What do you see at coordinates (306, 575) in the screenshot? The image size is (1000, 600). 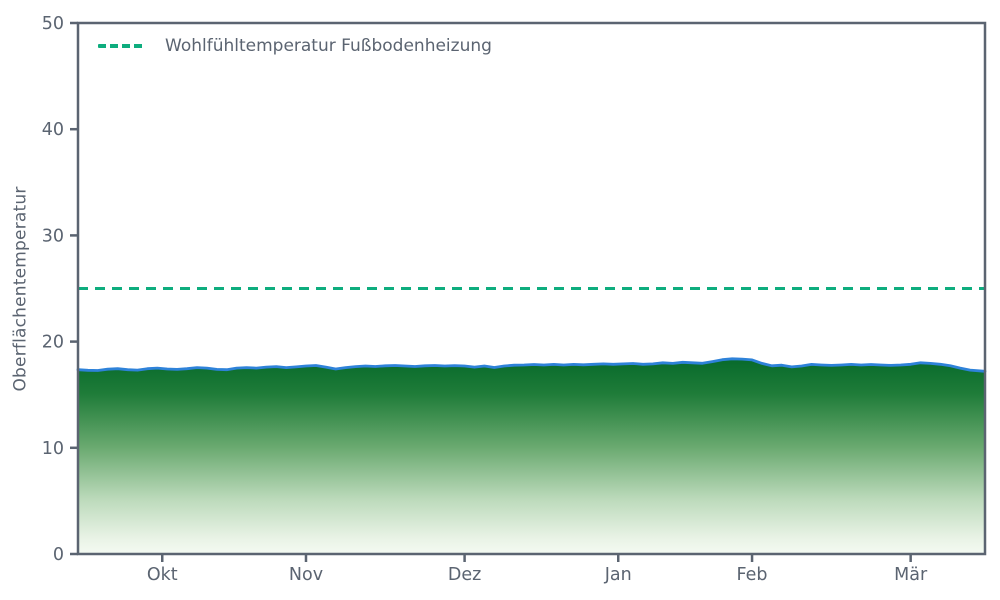 I see `x-tick-label: Nov` at bounding box center [306, 575].